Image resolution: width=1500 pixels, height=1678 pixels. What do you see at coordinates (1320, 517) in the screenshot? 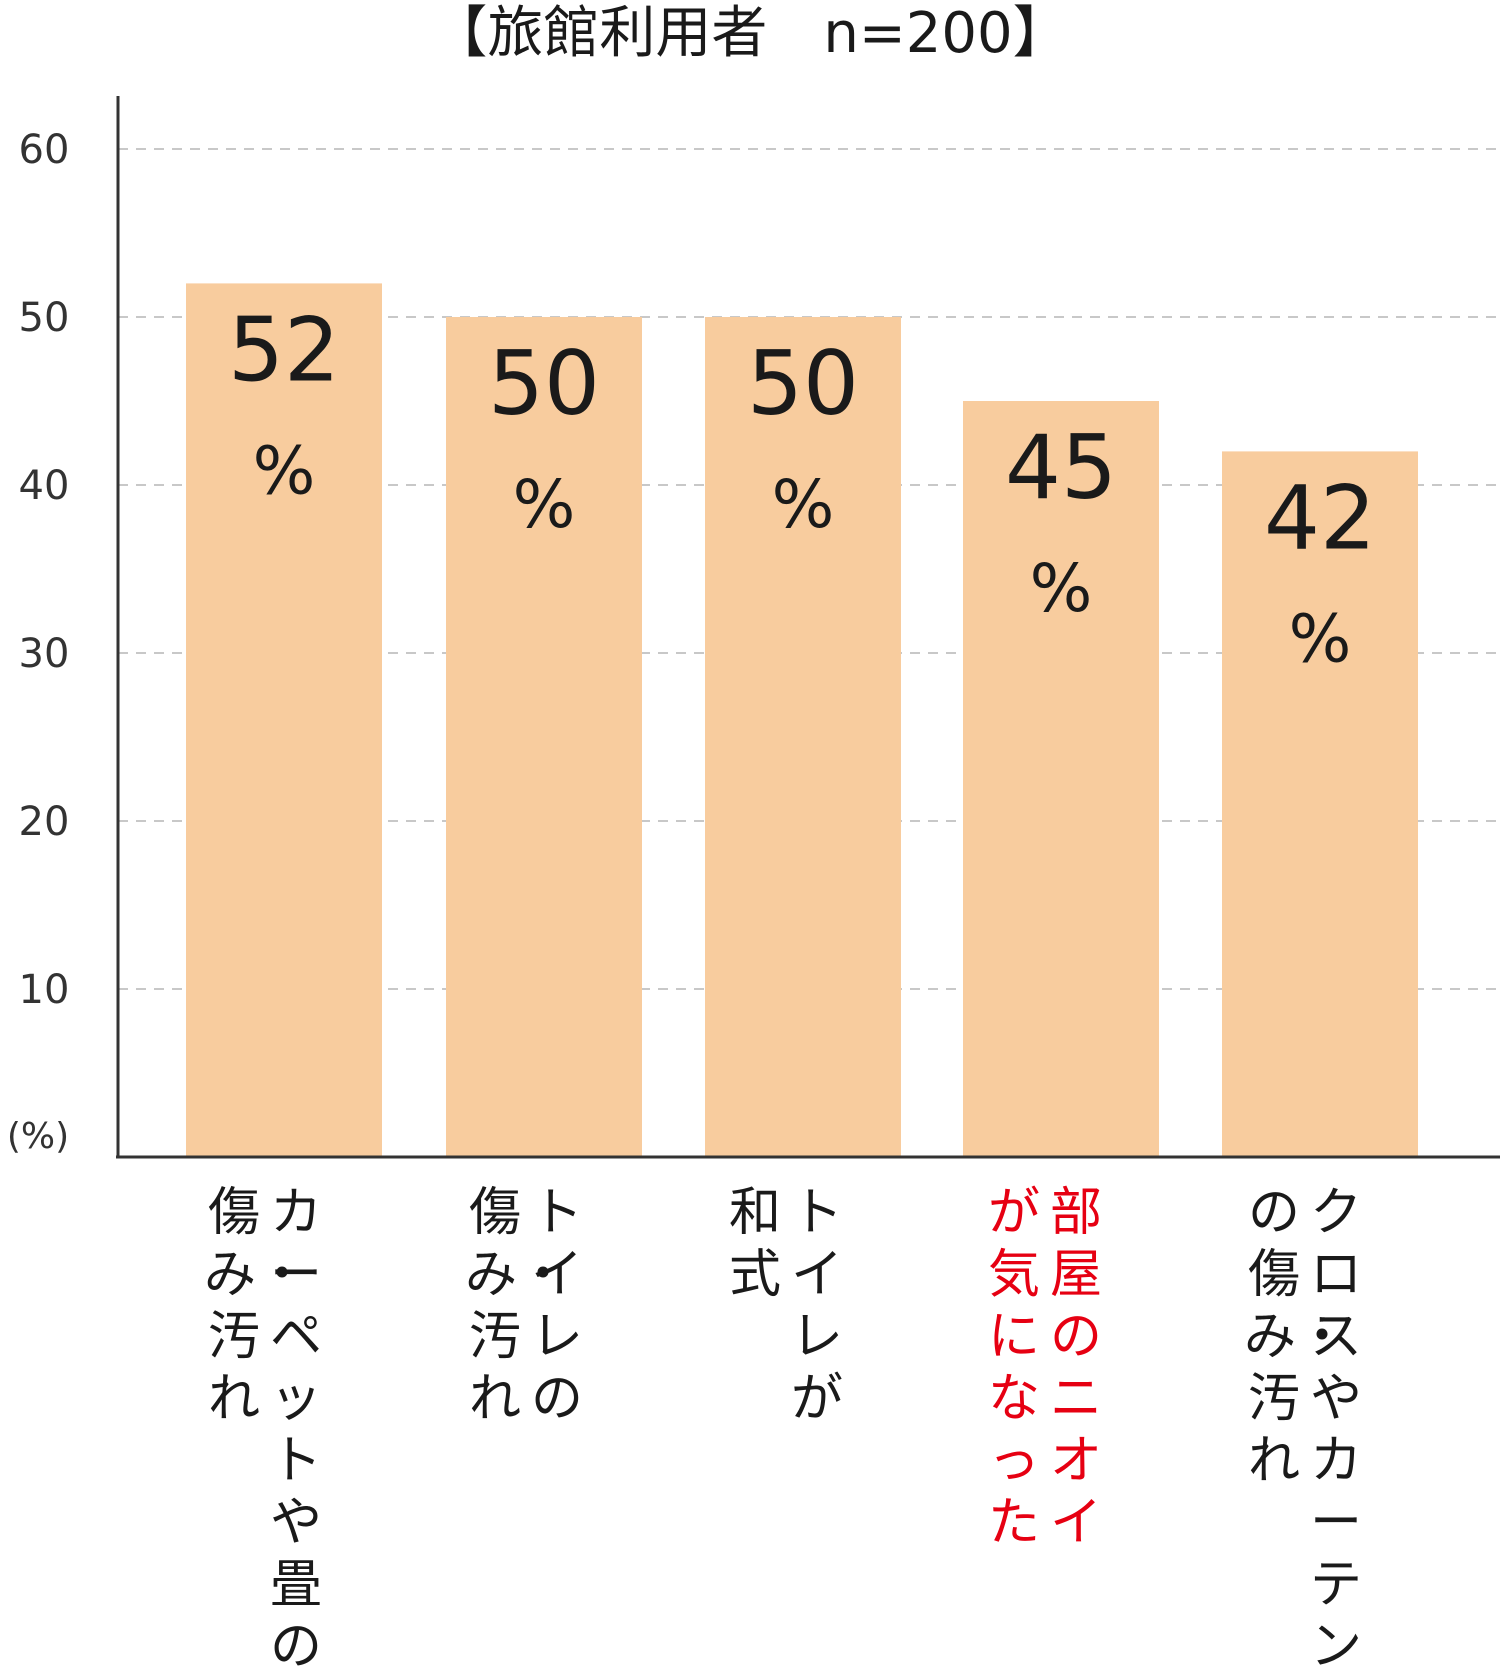
I see `data-label-value: 42` at bounding box center [1320, 517].